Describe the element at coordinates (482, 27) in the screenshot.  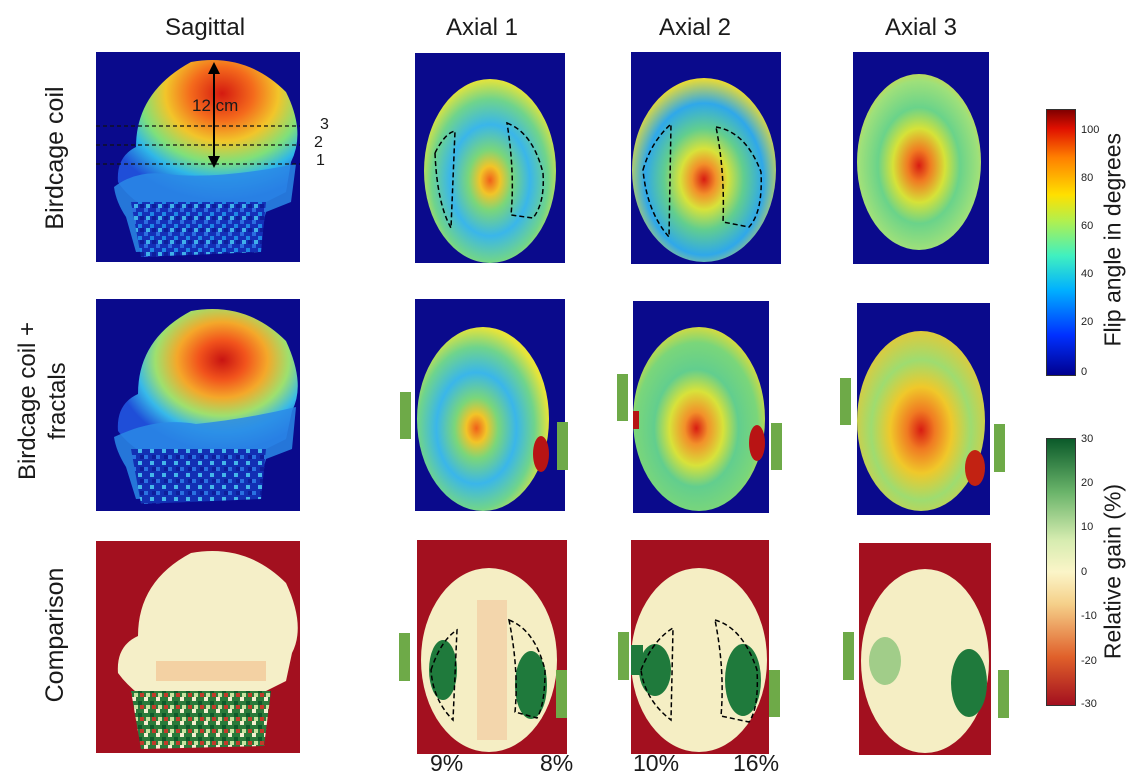
I see `column-title-axial-1: Axial 1` at that location.